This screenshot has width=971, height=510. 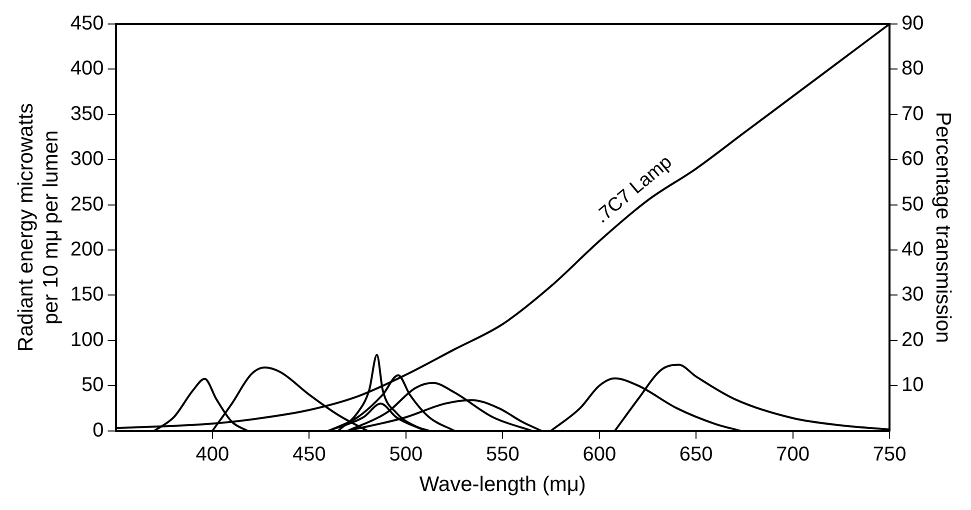 What do you see at coordinates (913, 295) in the screenshot?
I see `y2-tick-label: 30` at bounding box center [913, 295].